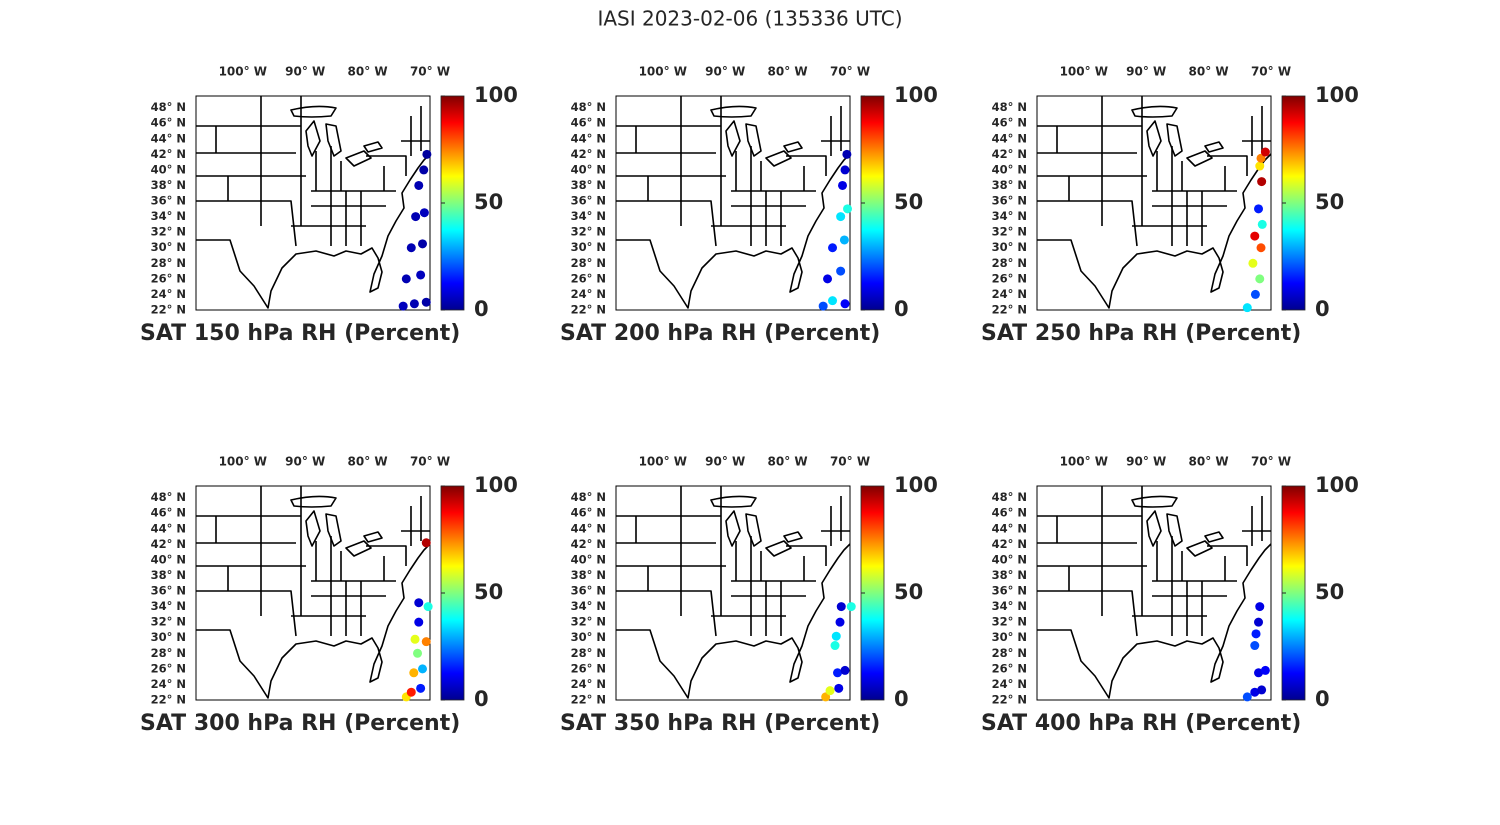 Image resolution: width=1500 pixels, height=825 pixels. I want to click on panel-title: SAT 200 hPa RH (Percent), so click(720, 333).